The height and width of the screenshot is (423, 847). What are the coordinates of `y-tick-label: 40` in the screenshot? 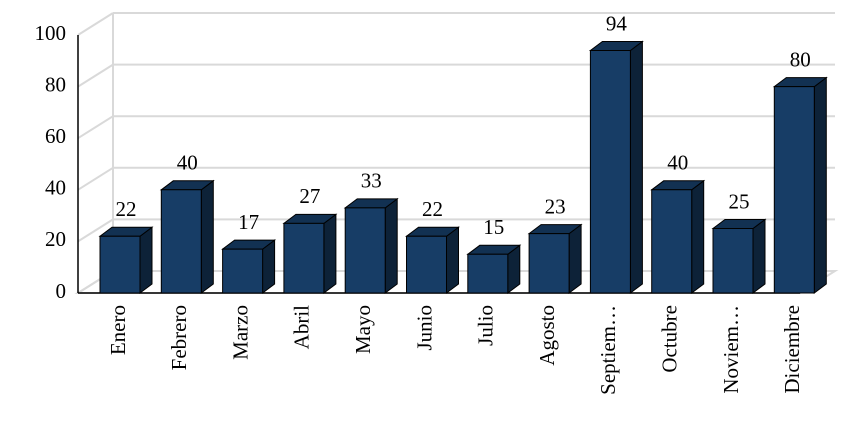 It's located at (55, 188).